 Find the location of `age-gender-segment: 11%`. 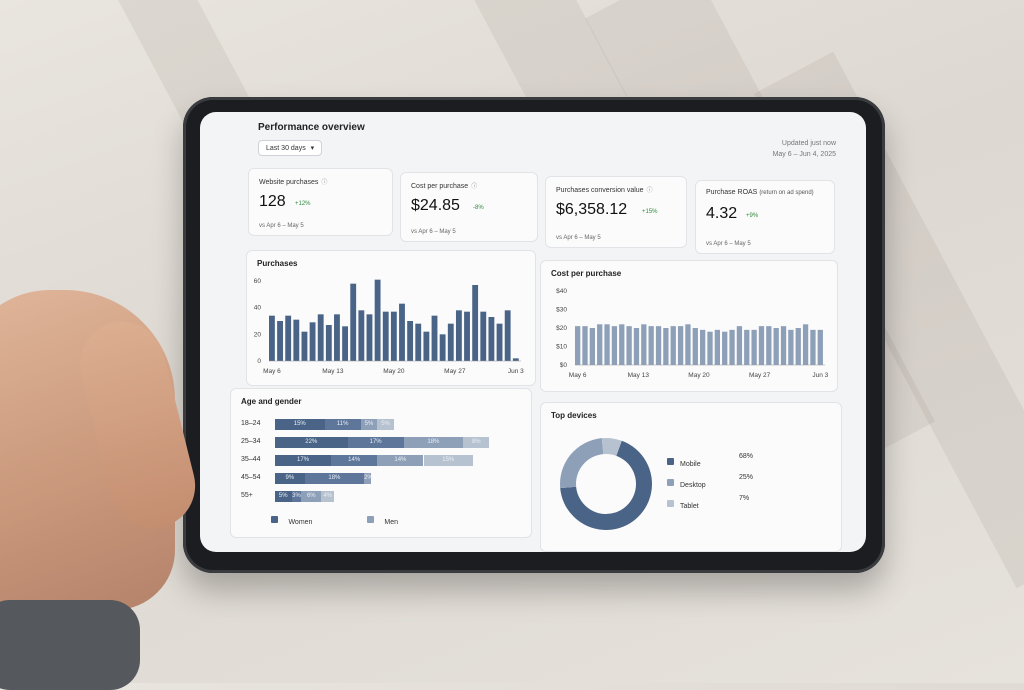

age-gender-segment: 11% is located at coordinates (342, 424).